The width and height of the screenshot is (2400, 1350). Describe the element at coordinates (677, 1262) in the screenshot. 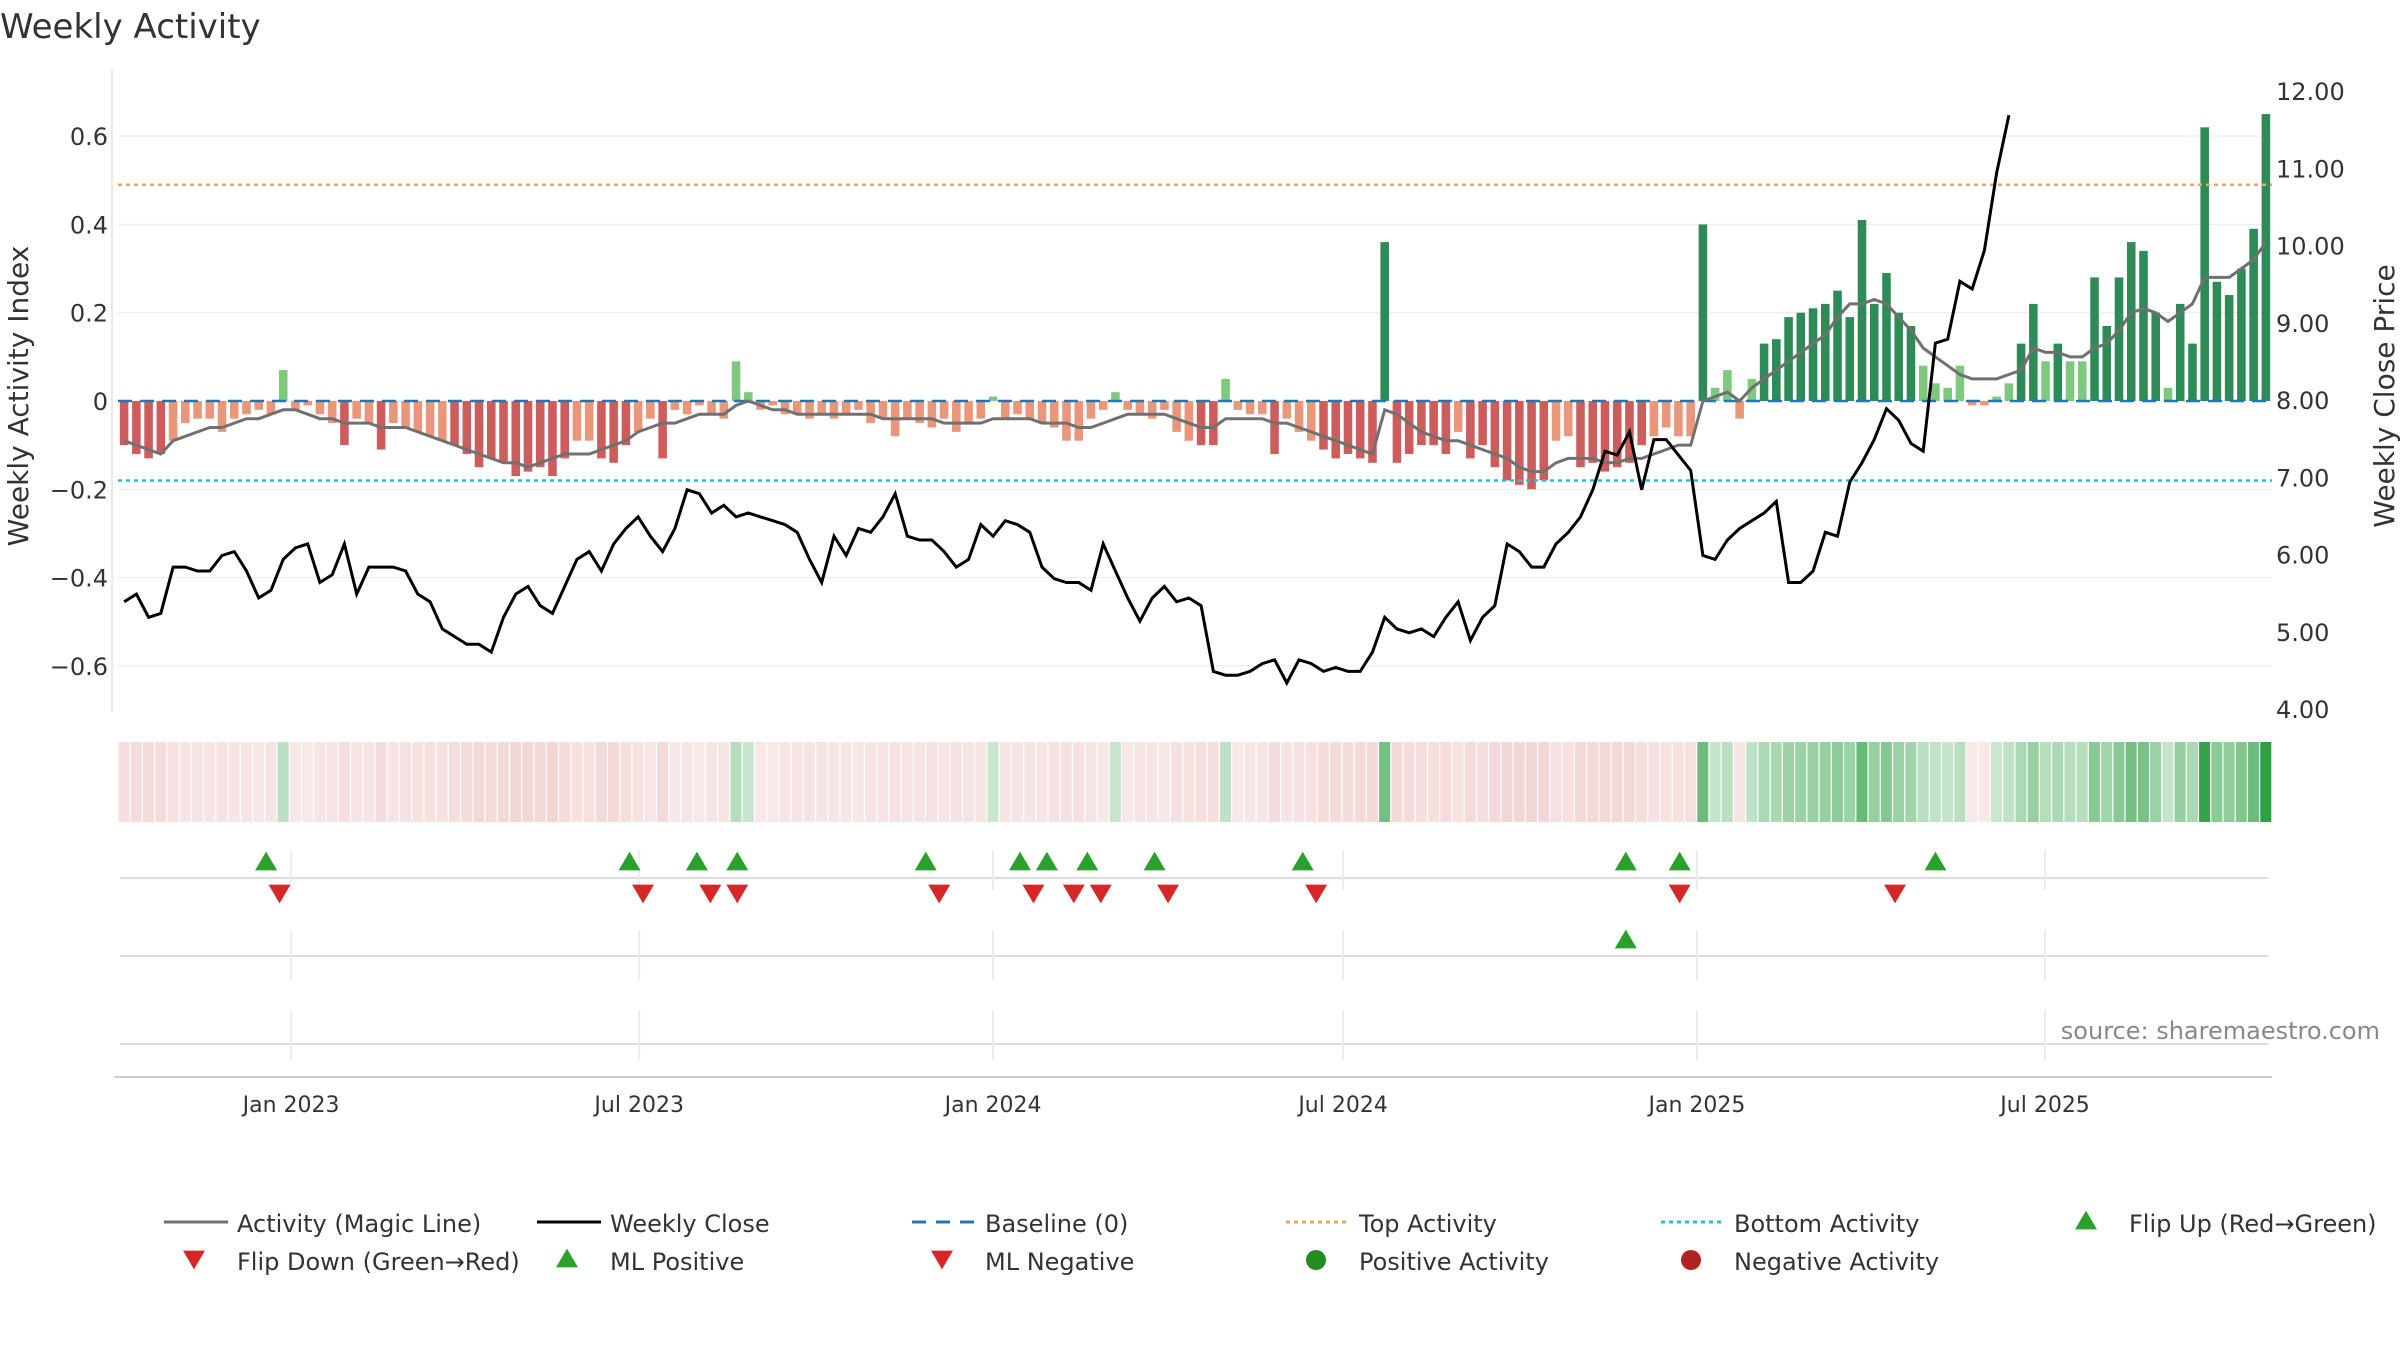

I see `legend-label: ML Positive` at that location.